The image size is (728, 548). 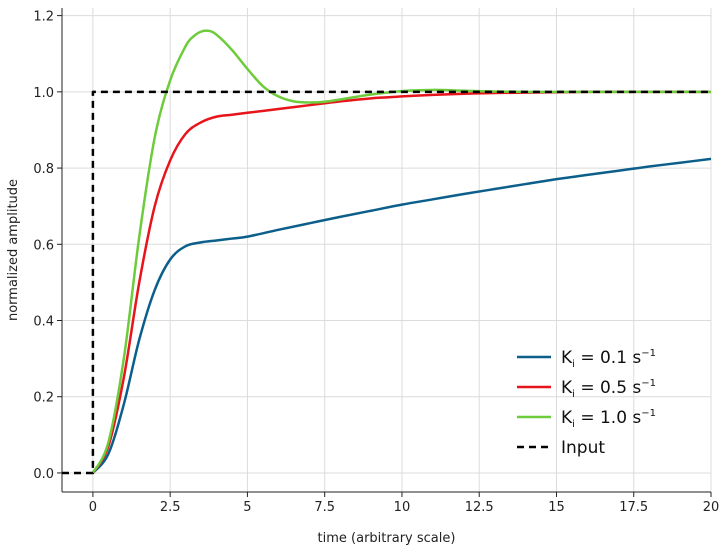 I want to click on y-tick-label: 0.2, so click(x=43, y=398).